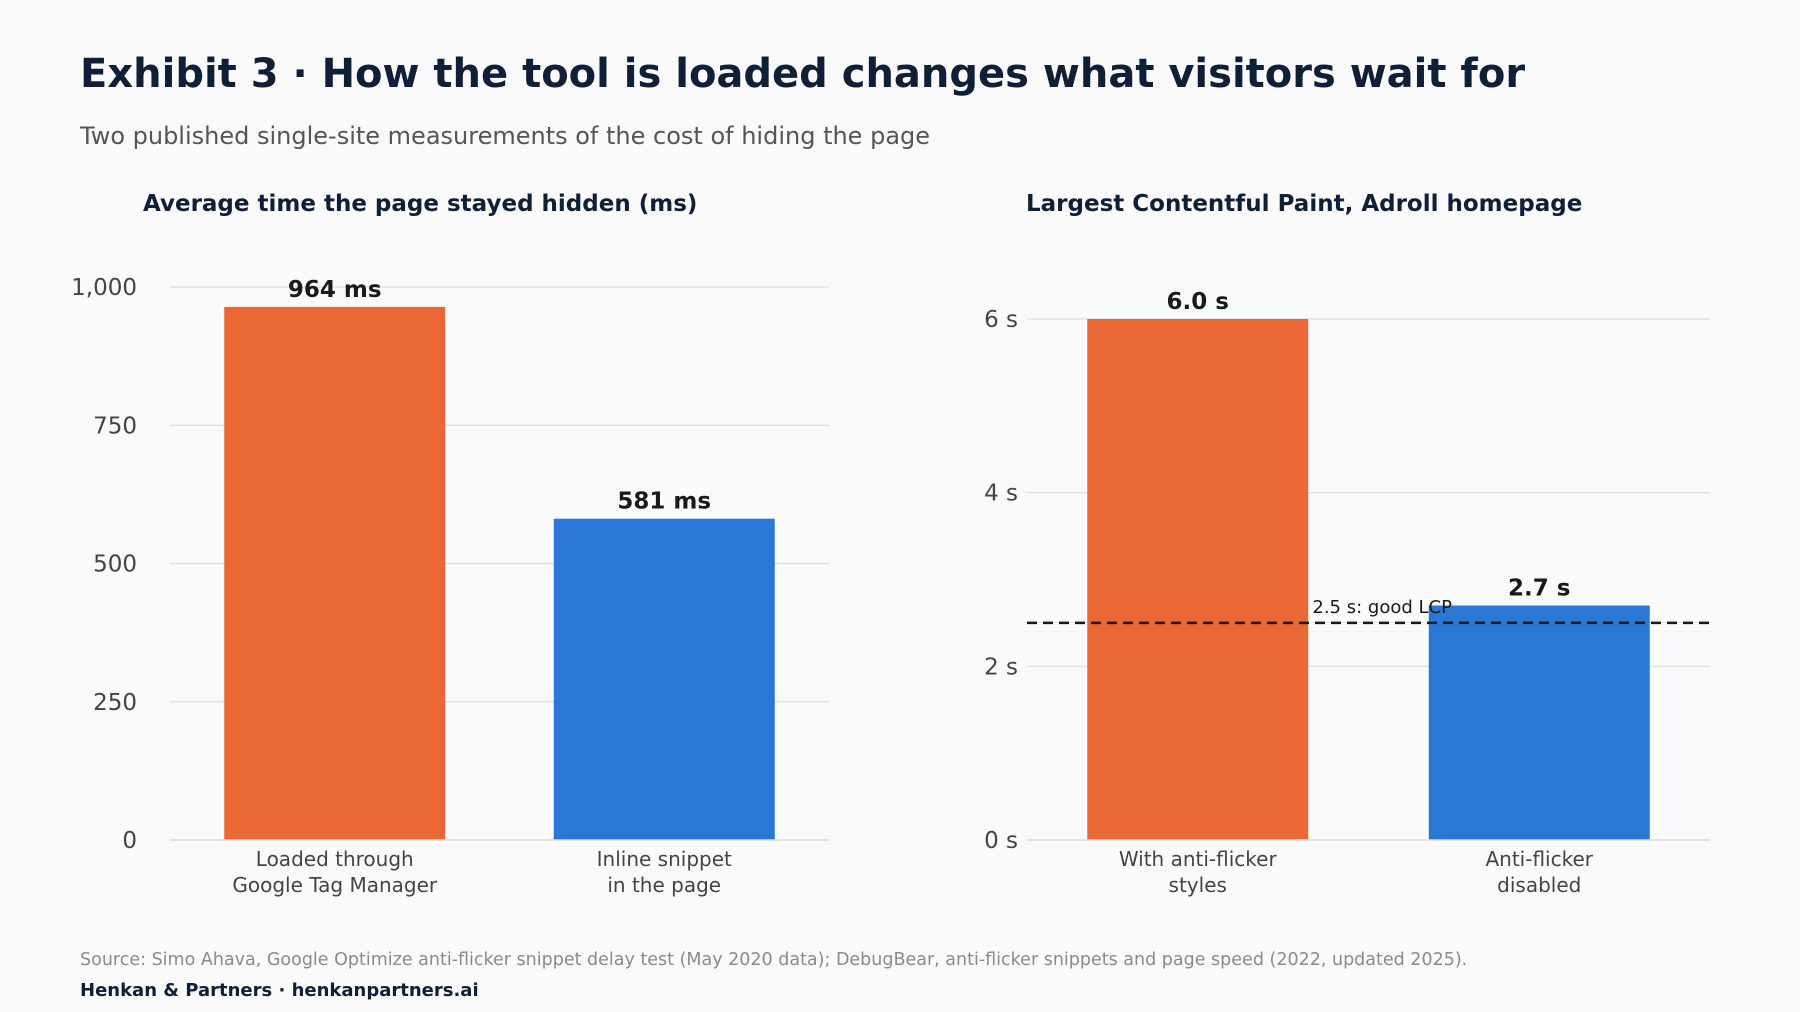  Describe the element at coordinates (1382, 607) in the screenshot. I see `reference-line-label: 2.5 s: good LCP` at that location.